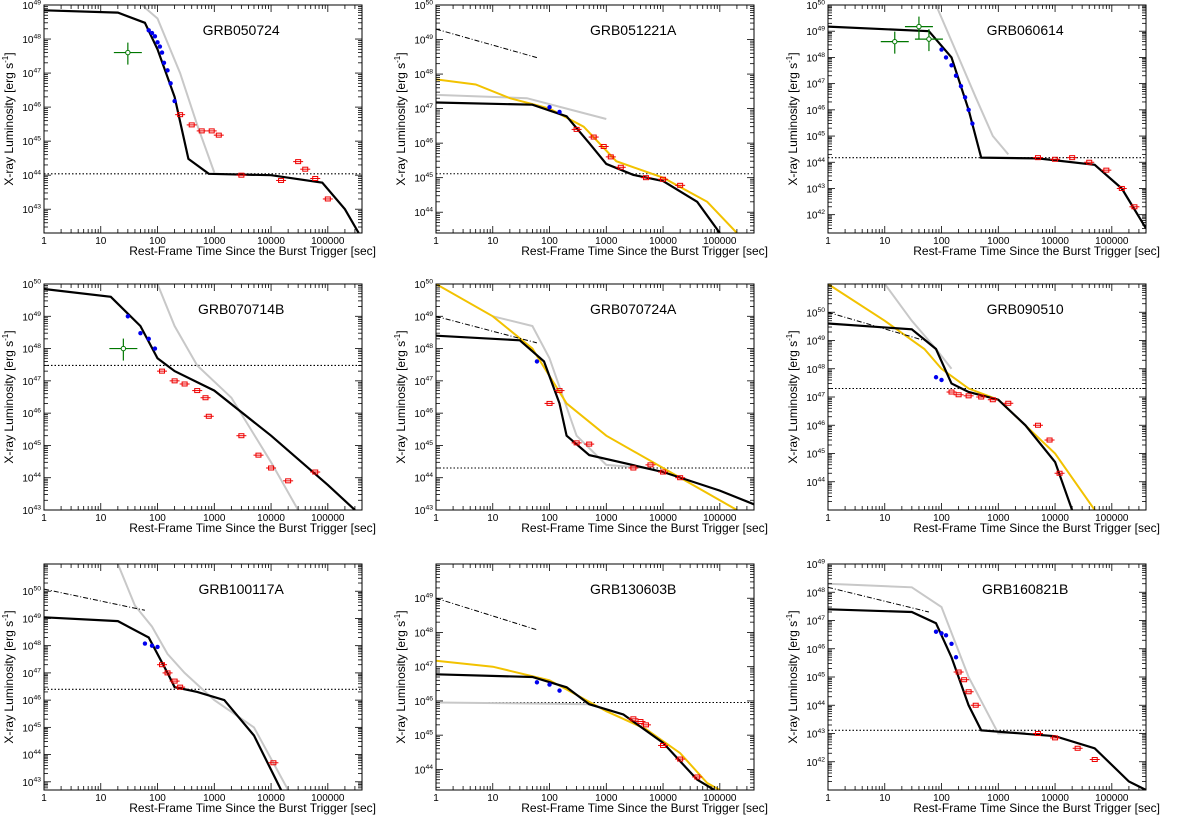 This screenshot has height=819, width=1179. I want to click on panel-title: GRB070724A, so click(633, 309).